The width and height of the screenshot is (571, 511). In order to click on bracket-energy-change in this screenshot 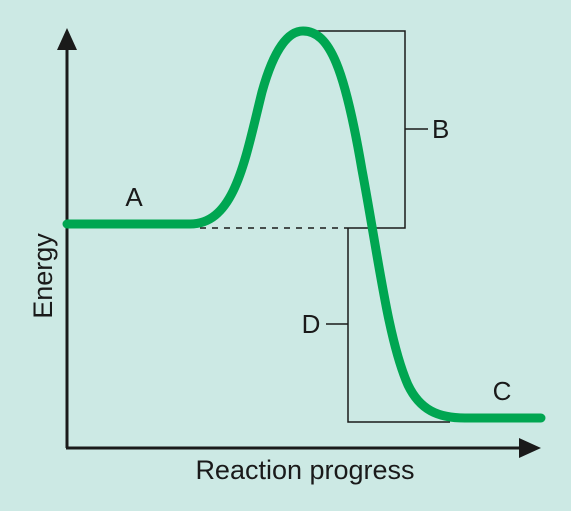, I will do `click(398, 325)`.